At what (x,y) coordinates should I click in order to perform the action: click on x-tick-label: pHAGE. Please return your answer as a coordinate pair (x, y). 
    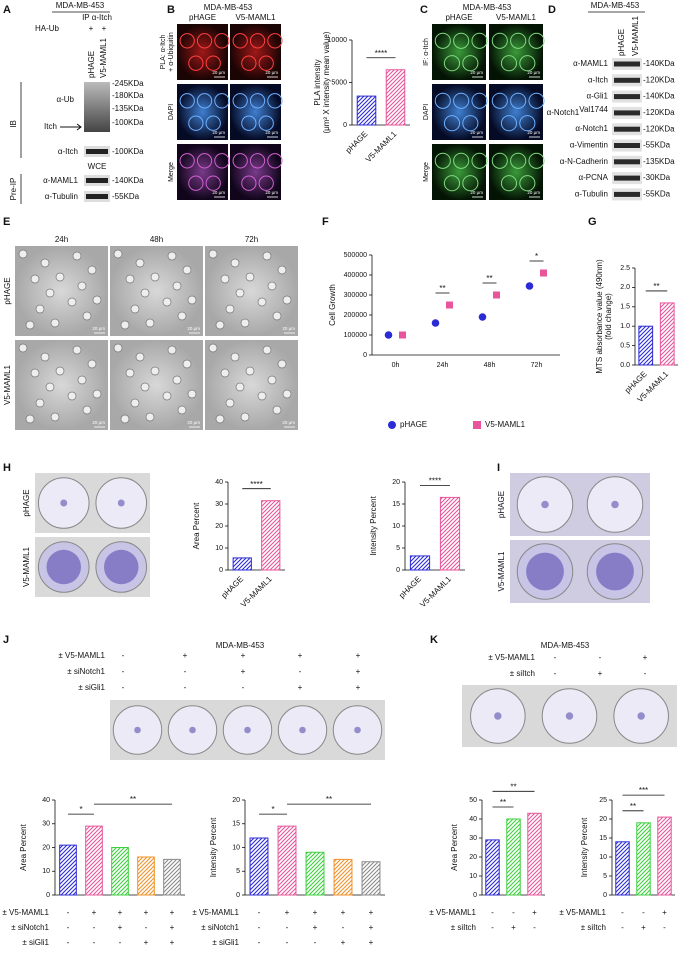
    Looking at the image, I should click on (357, 143).